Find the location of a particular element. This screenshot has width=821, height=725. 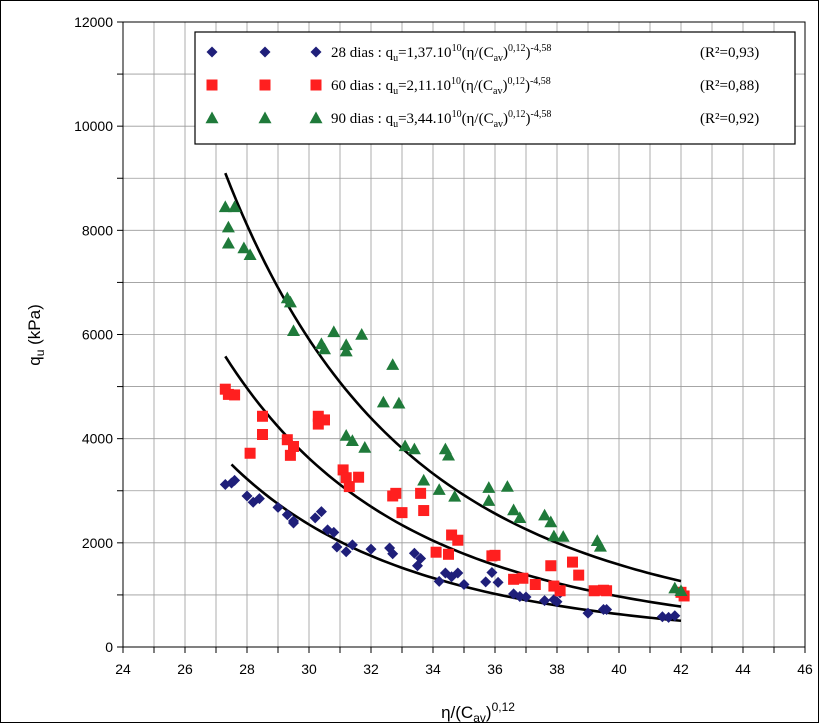

legend-equation: 60 dias : qu=2,11.1010(η/(Cav)0,12)-4,58 is located at coordinates (441, 86).